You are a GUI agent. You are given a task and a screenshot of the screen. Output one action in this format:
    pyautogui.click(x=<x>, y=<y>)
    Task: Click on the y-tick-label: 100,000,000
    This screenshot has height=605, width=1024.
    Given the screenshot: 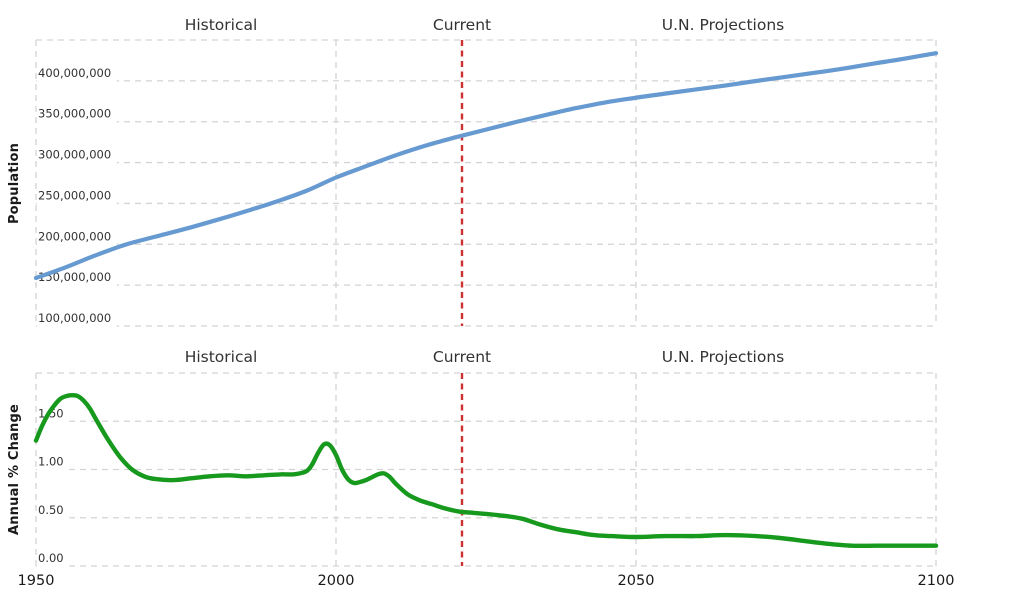 What is the action you would take?
    pyautogui.click(x=74, y=318)
    